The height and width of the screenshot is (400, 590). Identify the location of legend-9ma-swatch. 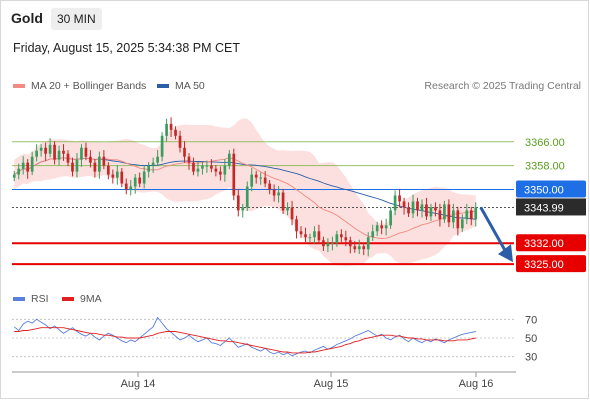
(68, 299).